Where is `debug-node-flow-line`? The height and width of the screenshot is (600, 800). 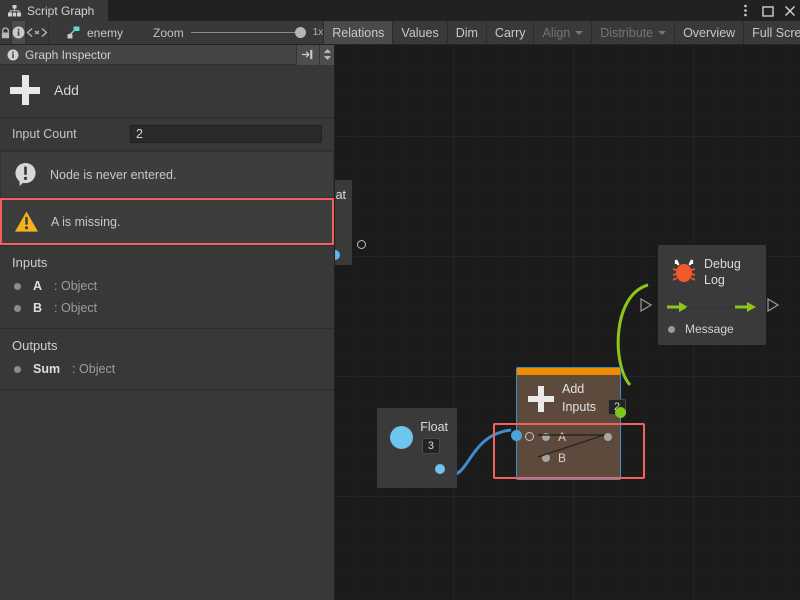 debug-node-flow-line is located at coordinates (713, 307).